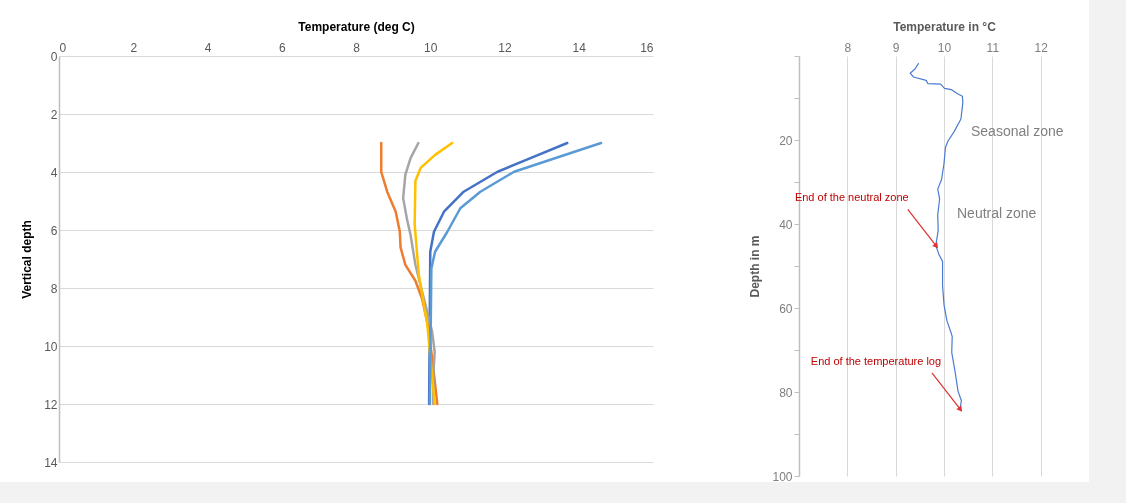 The width and height of the screenshot is (1126, 503). Describe the element at coordinates (51, 404) in the screenshot. I see `y-tick-label: 12` at that location.